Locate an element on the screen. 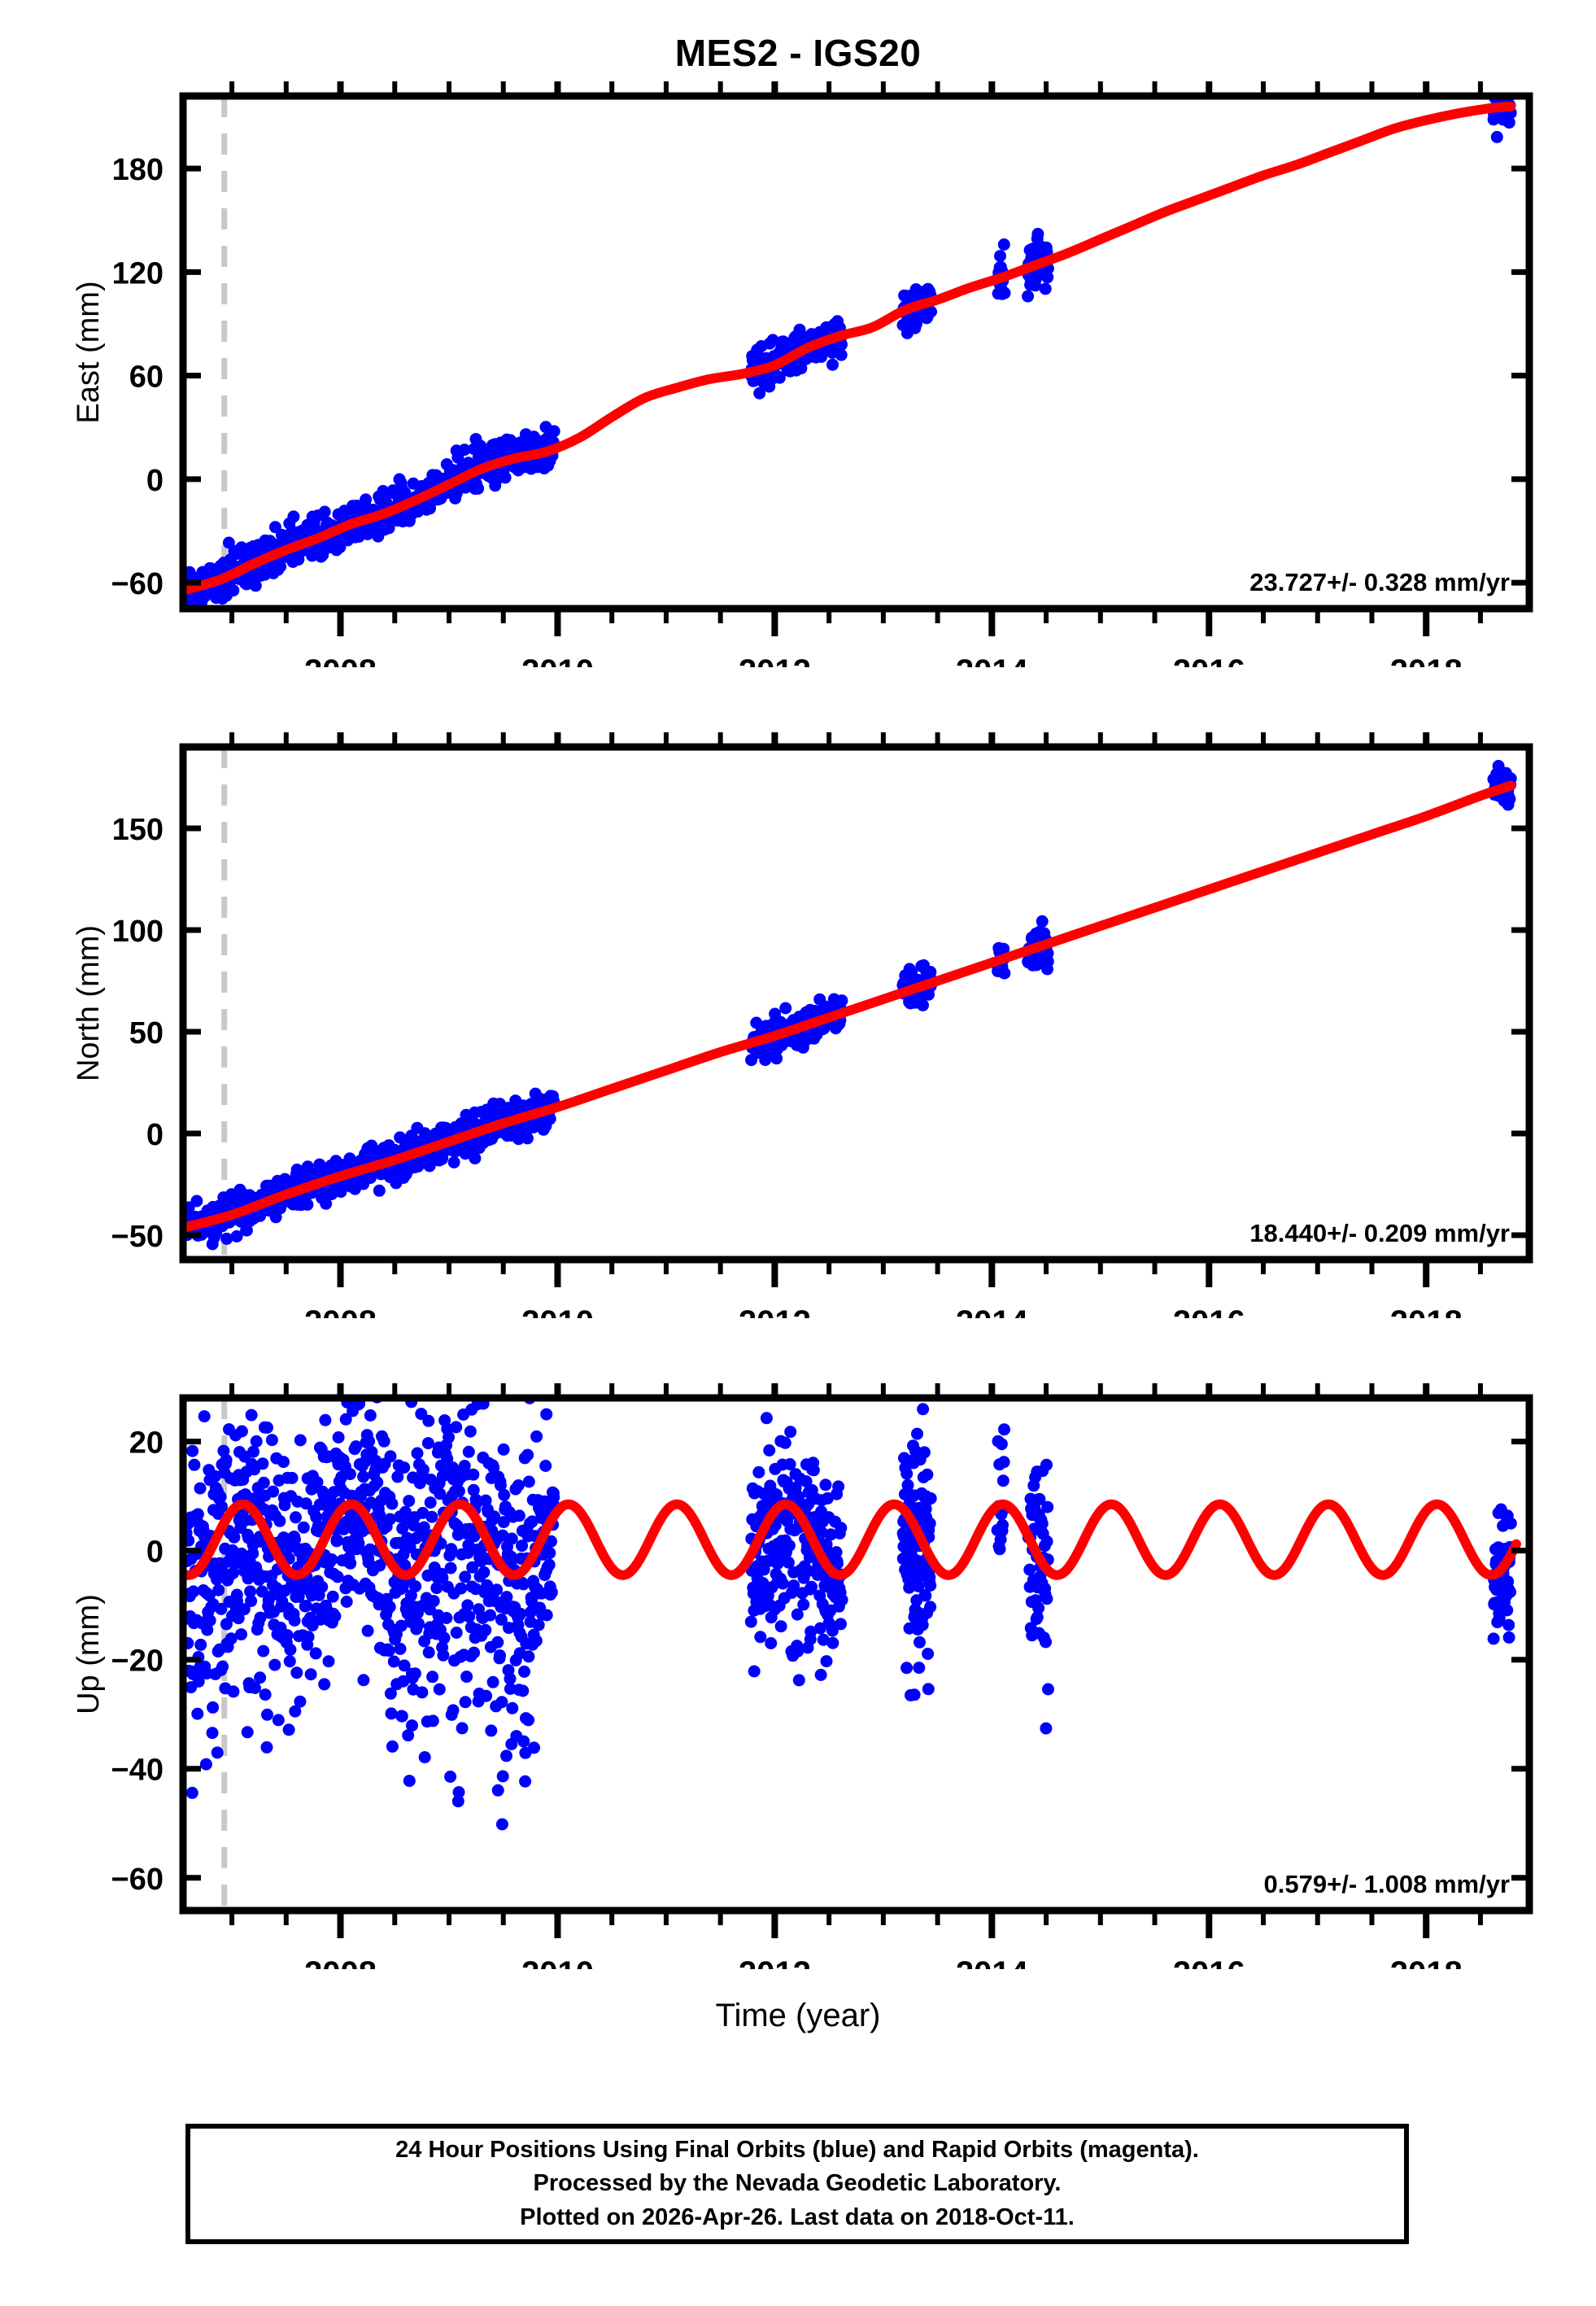  y-axis-label-east: East (mm) is located at coordinates (89, 352).